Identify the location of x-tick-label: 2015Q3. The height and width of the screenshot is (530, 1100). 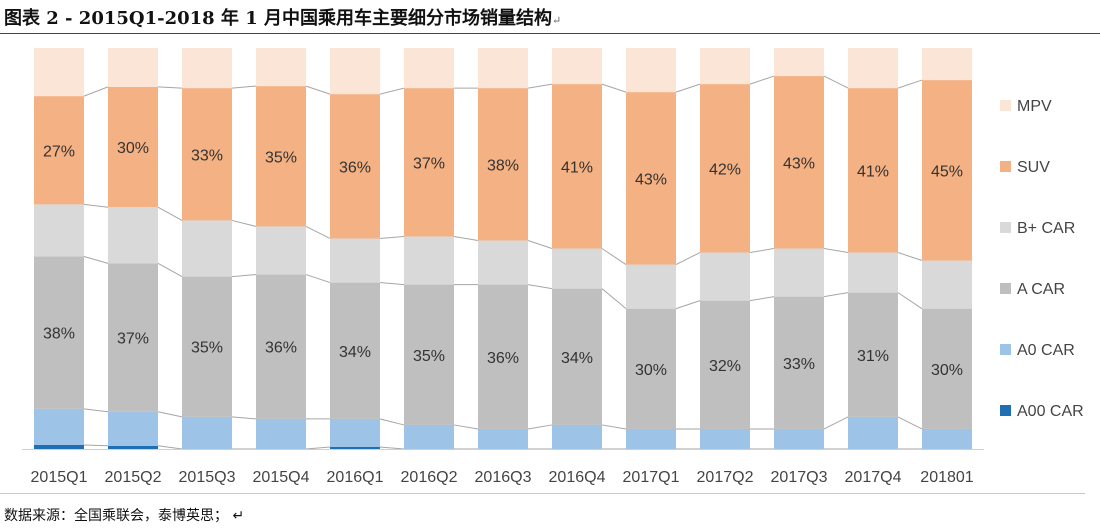
(207, 477).